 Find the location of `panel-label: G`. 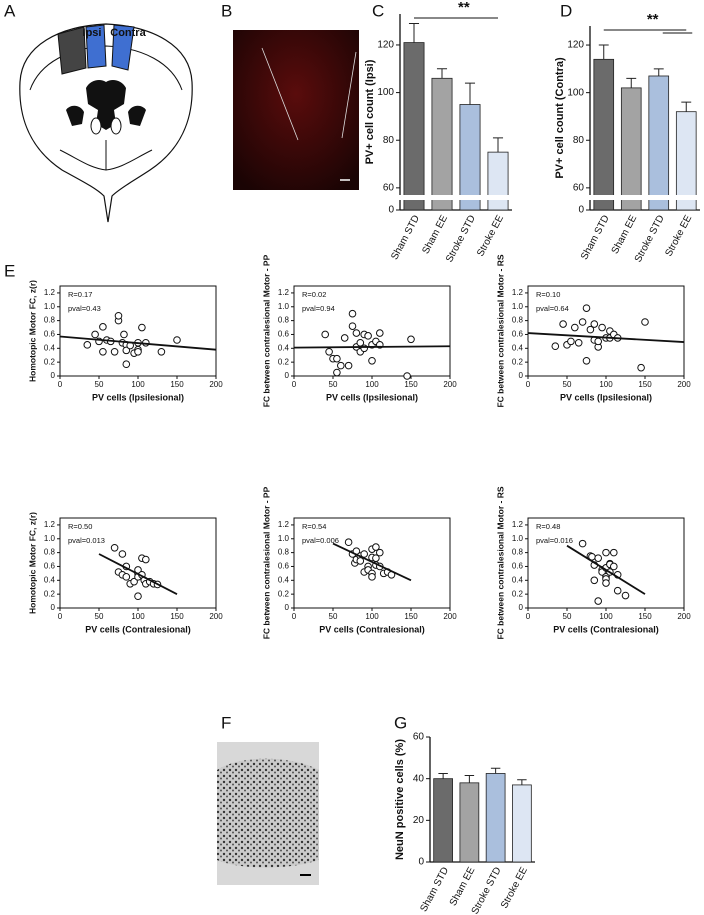

panel-label: G is located at coordinates (400, 722).